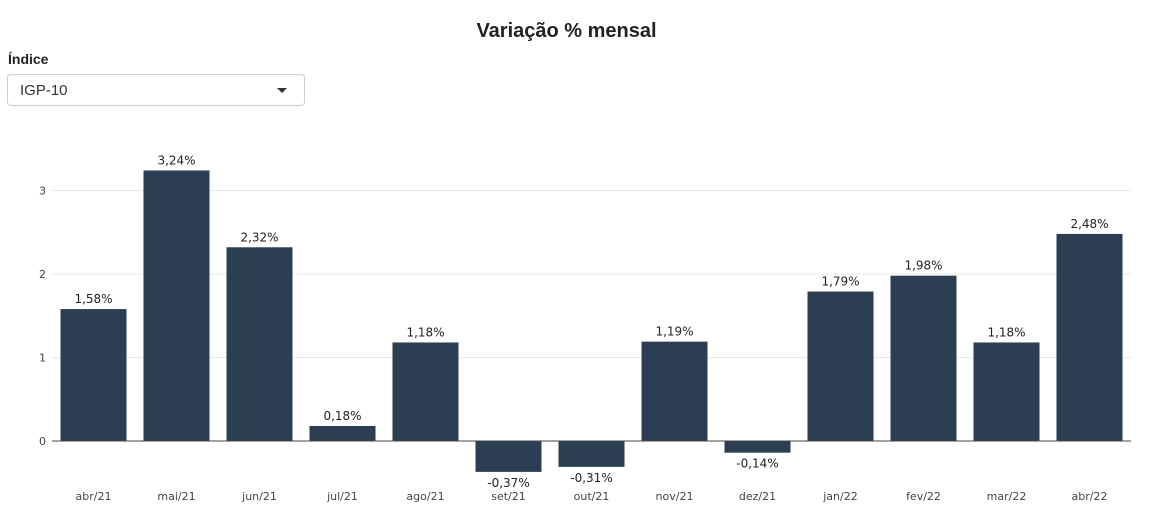 The height and width of the screenshot is (525, 1160). What do you see at coordinates (42, 441) in the screenshot?
I see `y-tick-label: 0` at bounding box center [42, 441].